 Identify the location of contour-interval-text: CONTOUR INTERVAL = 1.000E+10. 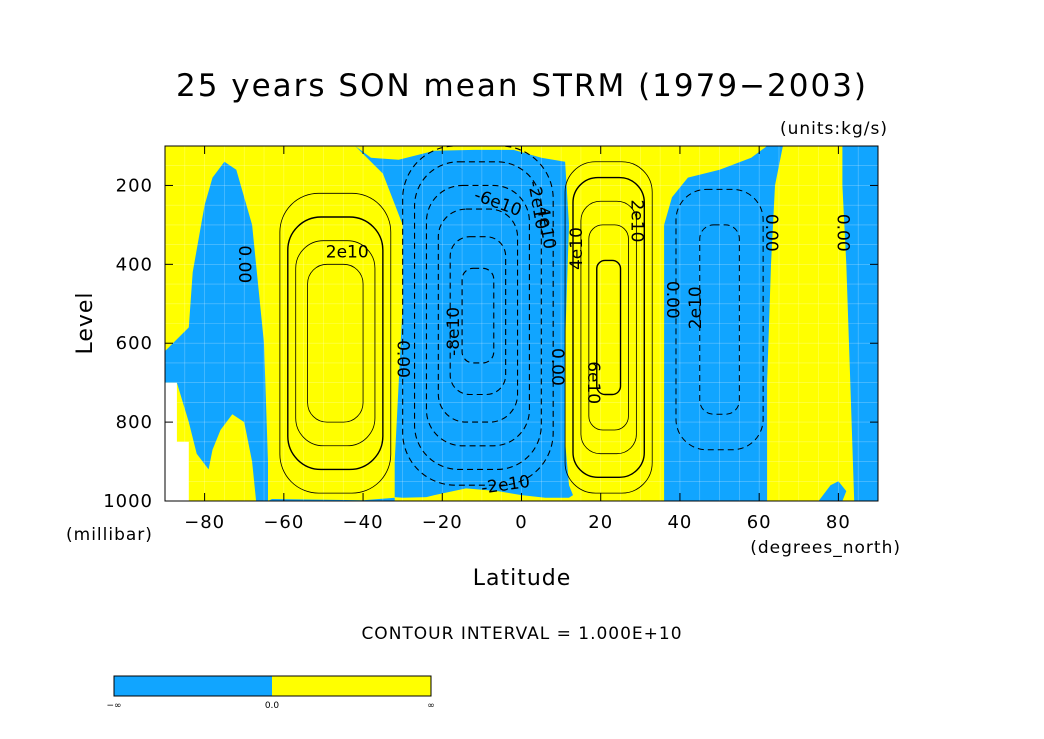
(521, 634).